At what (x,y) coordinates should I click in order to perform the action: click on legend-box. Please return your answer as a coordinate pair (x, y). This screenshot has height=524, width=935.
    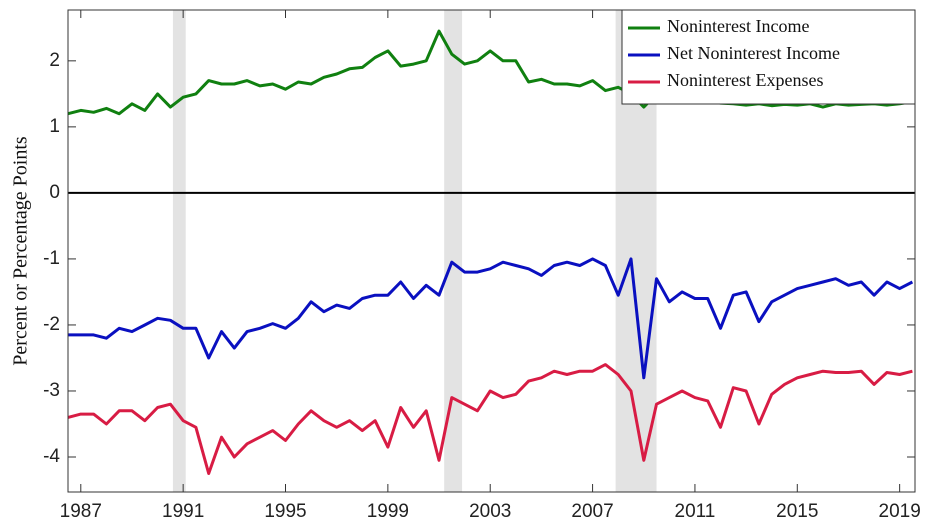
    Looking at the image, I should click on (768, 57).